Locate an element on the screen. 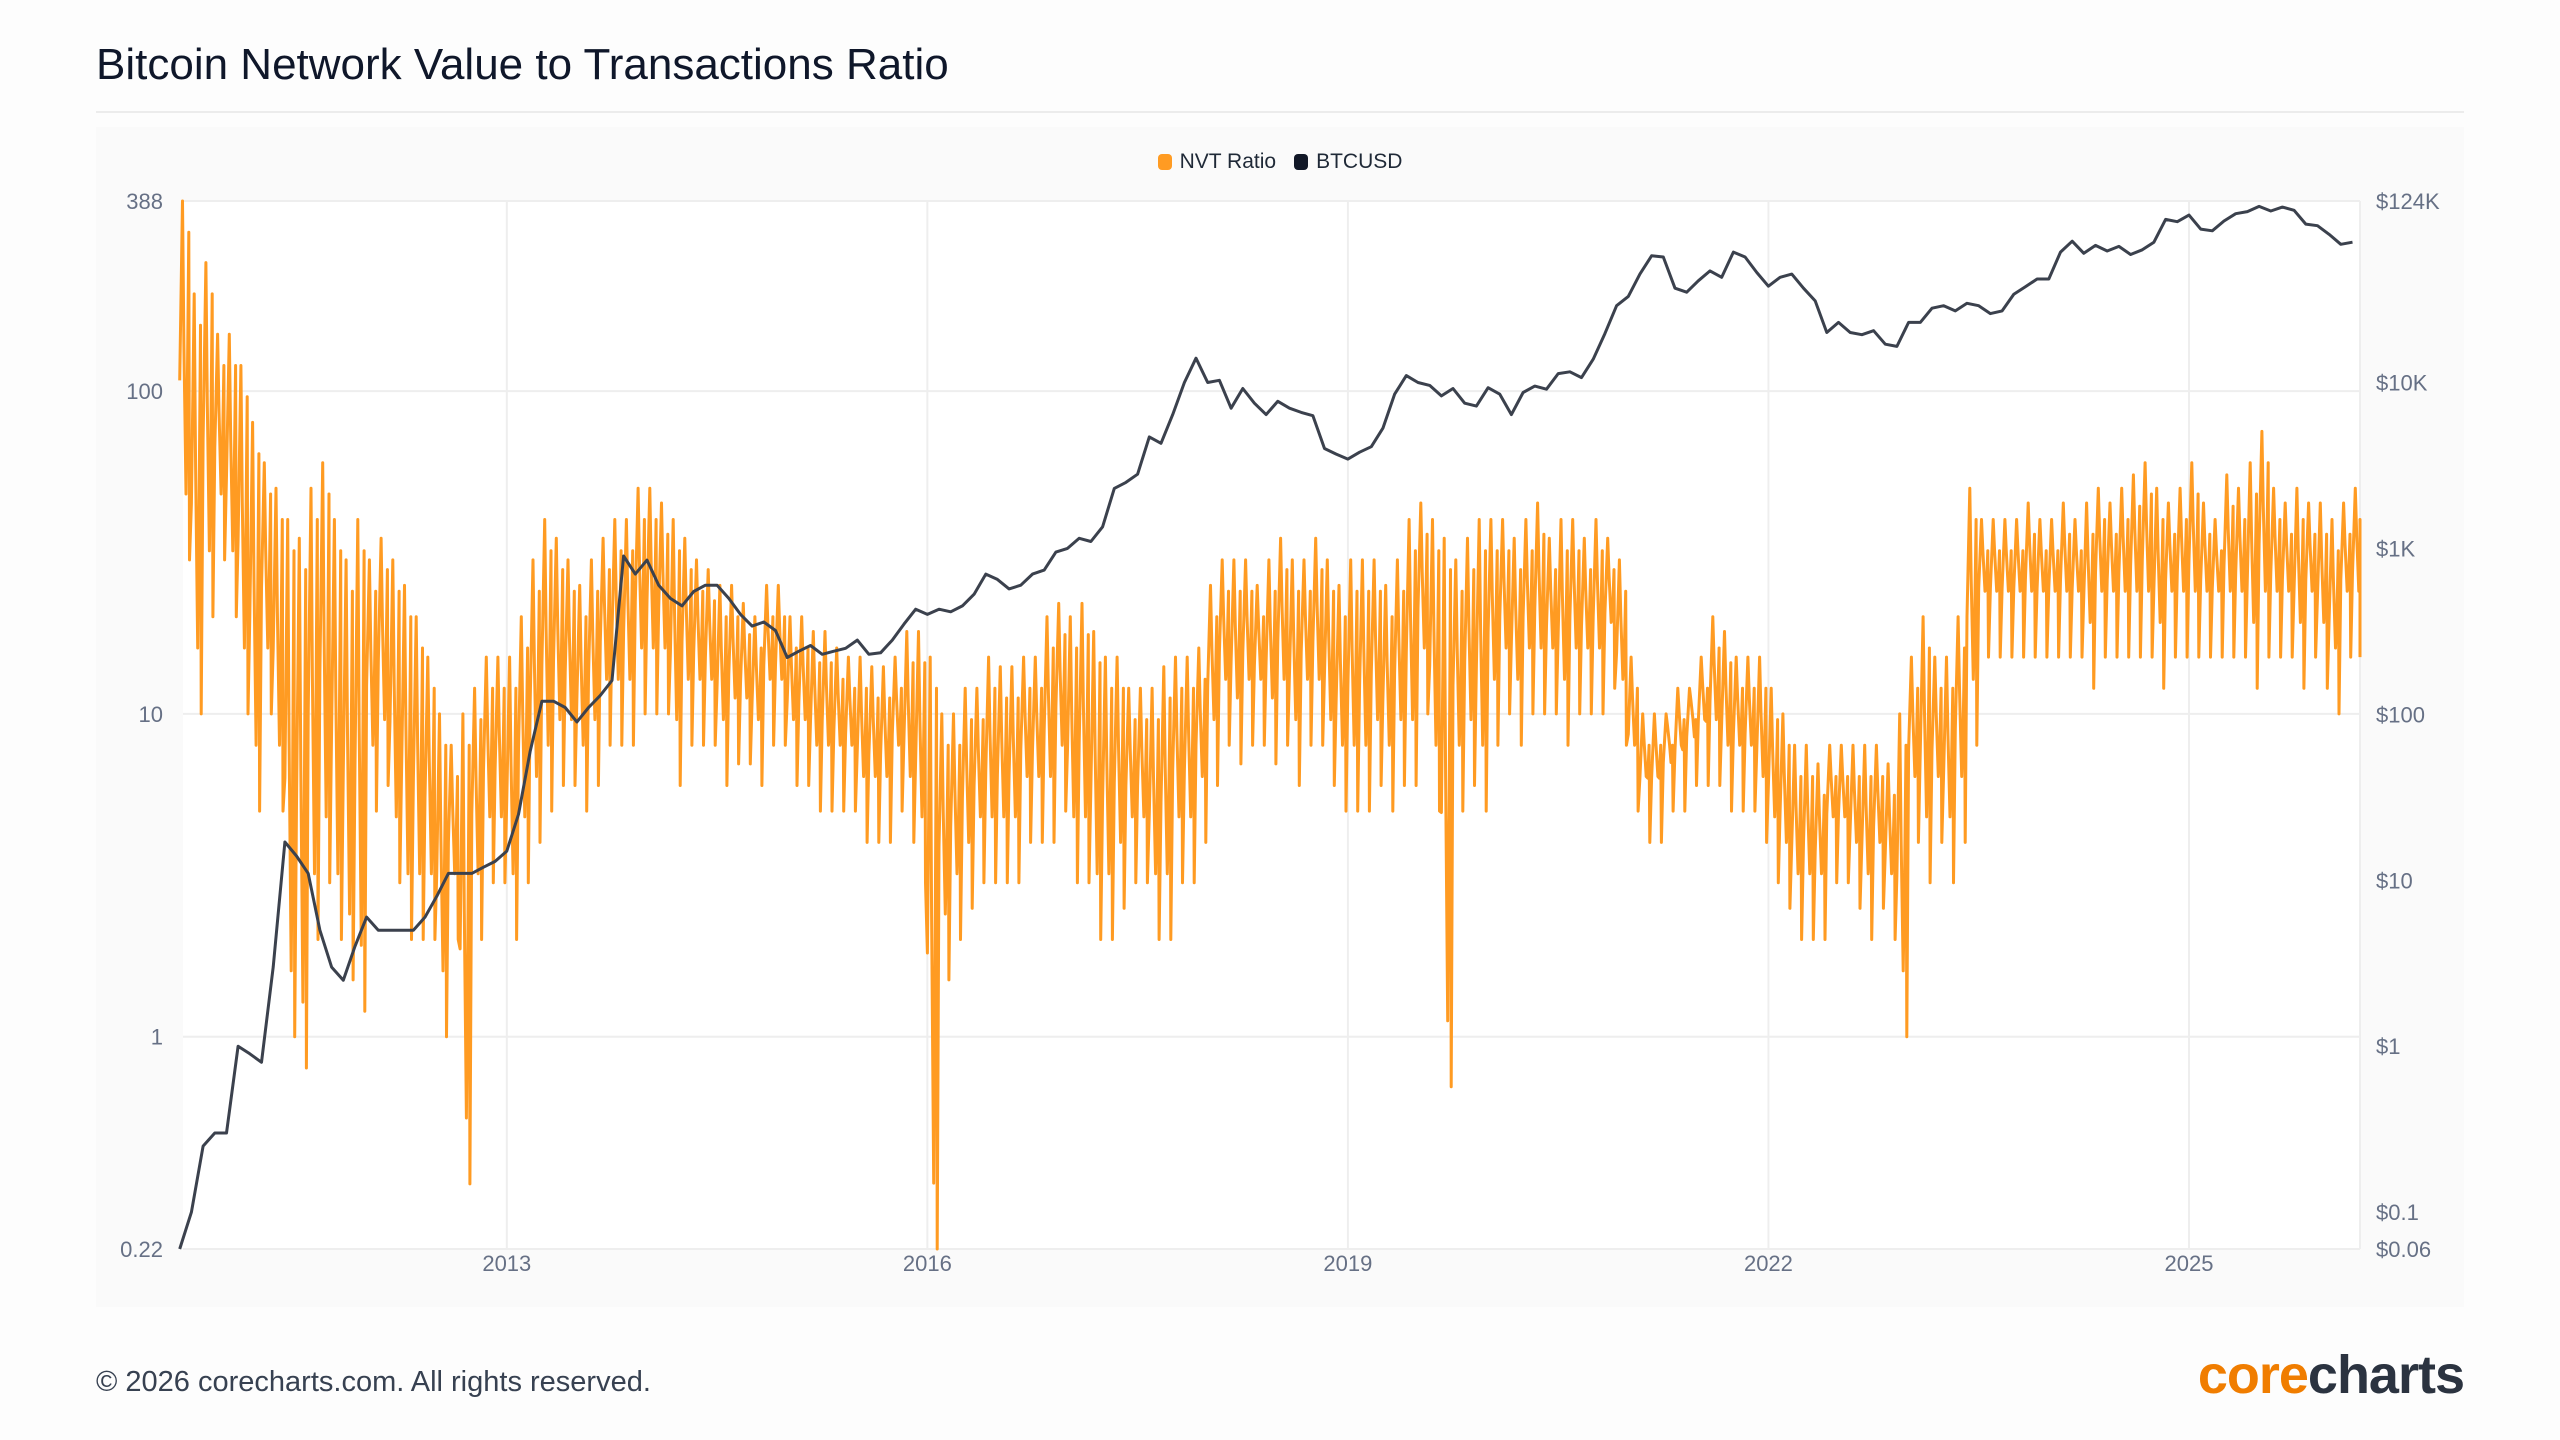  legend-swatch-btcusd is located at coordinates (1301, 162).